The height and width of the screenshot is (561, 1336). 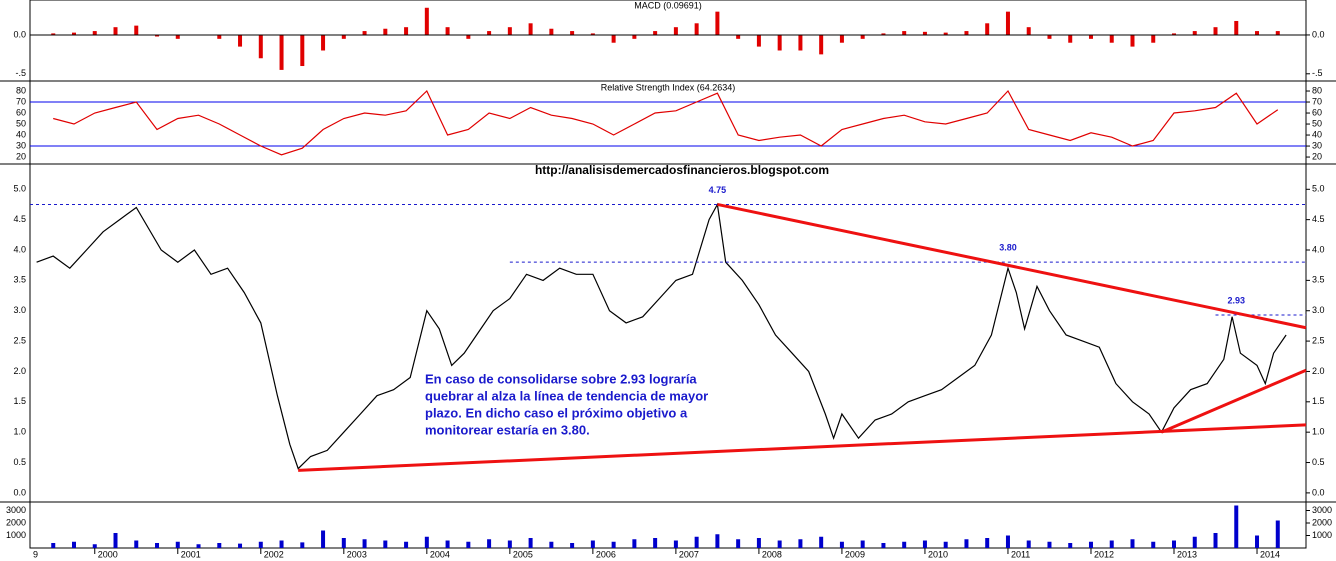 I want to click on trendline, so click(x=1233, y=401).